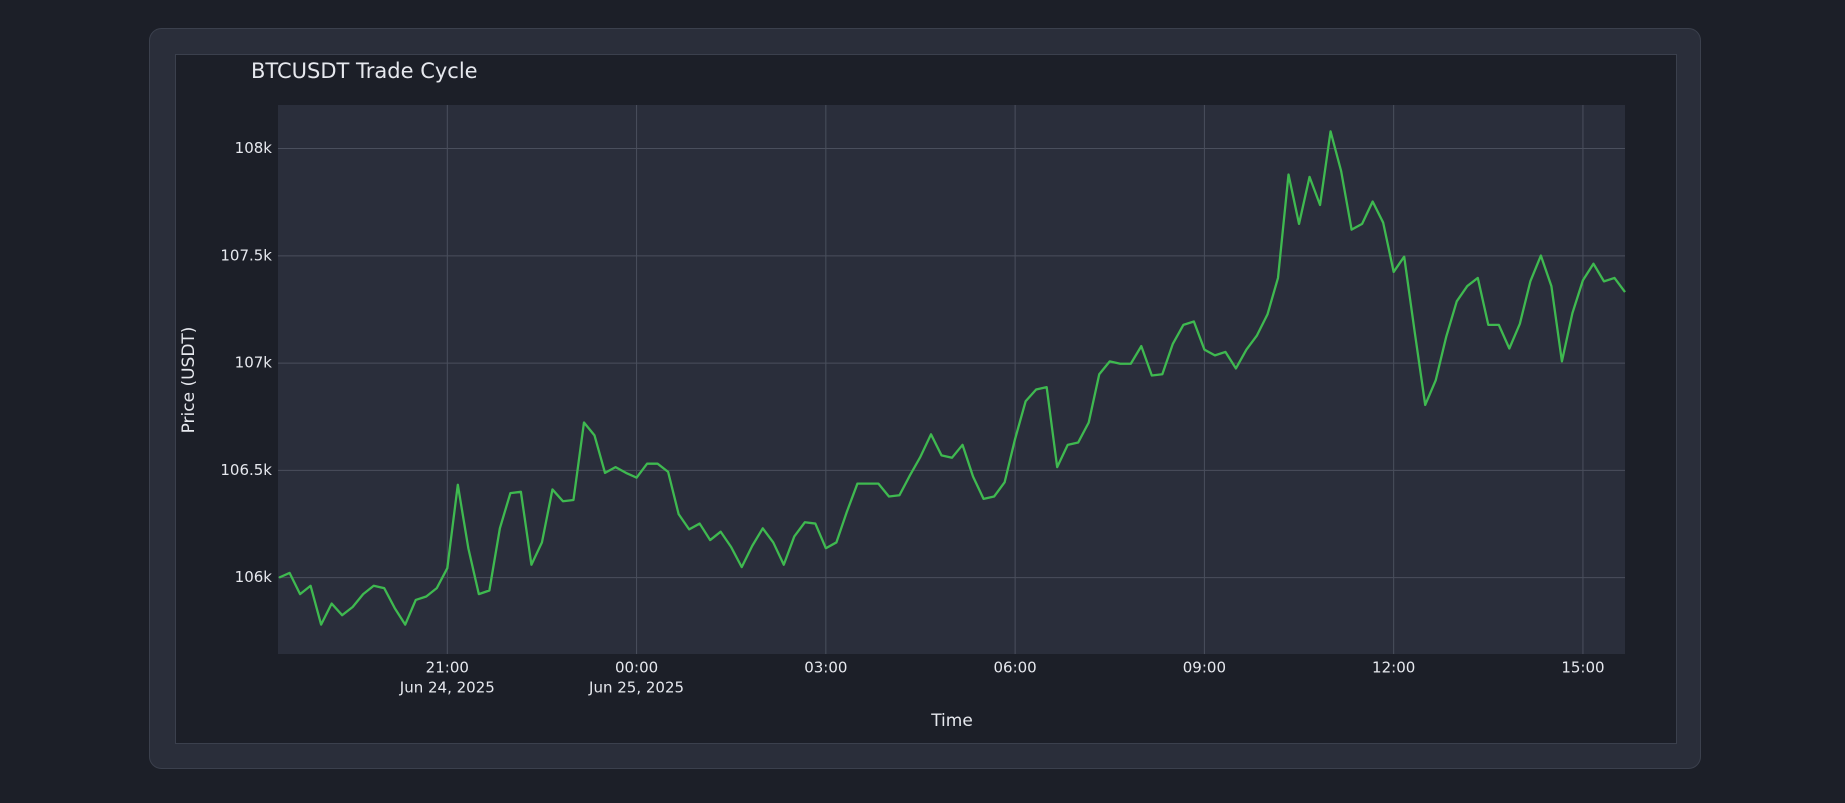 This screenshot has width=1845, height=803. Describe the element at coordinates (1393, 668) in the screenshot. I see `x-tick-label: 12:00` at that location.